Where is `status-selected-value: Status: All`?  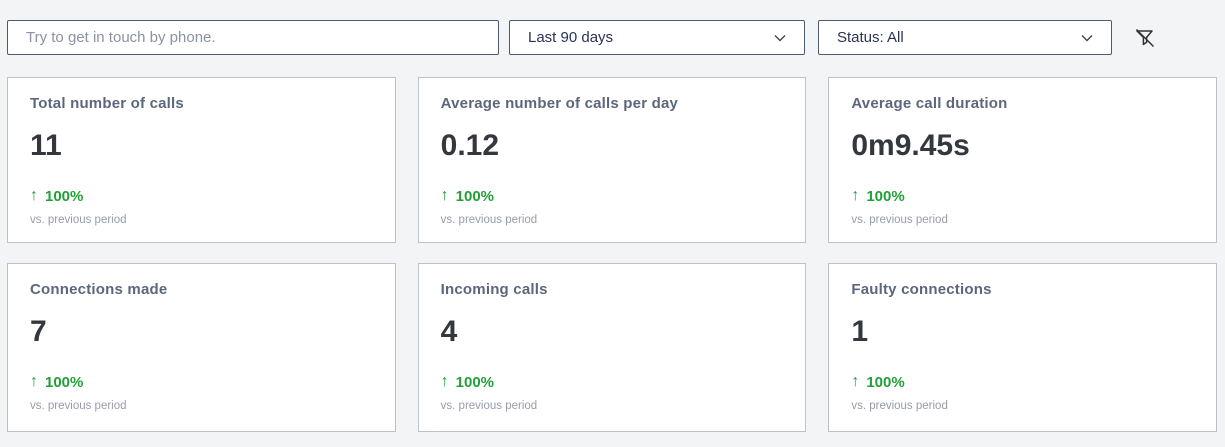 status-selected-value: Status: All is located at coordinates (870, 37).